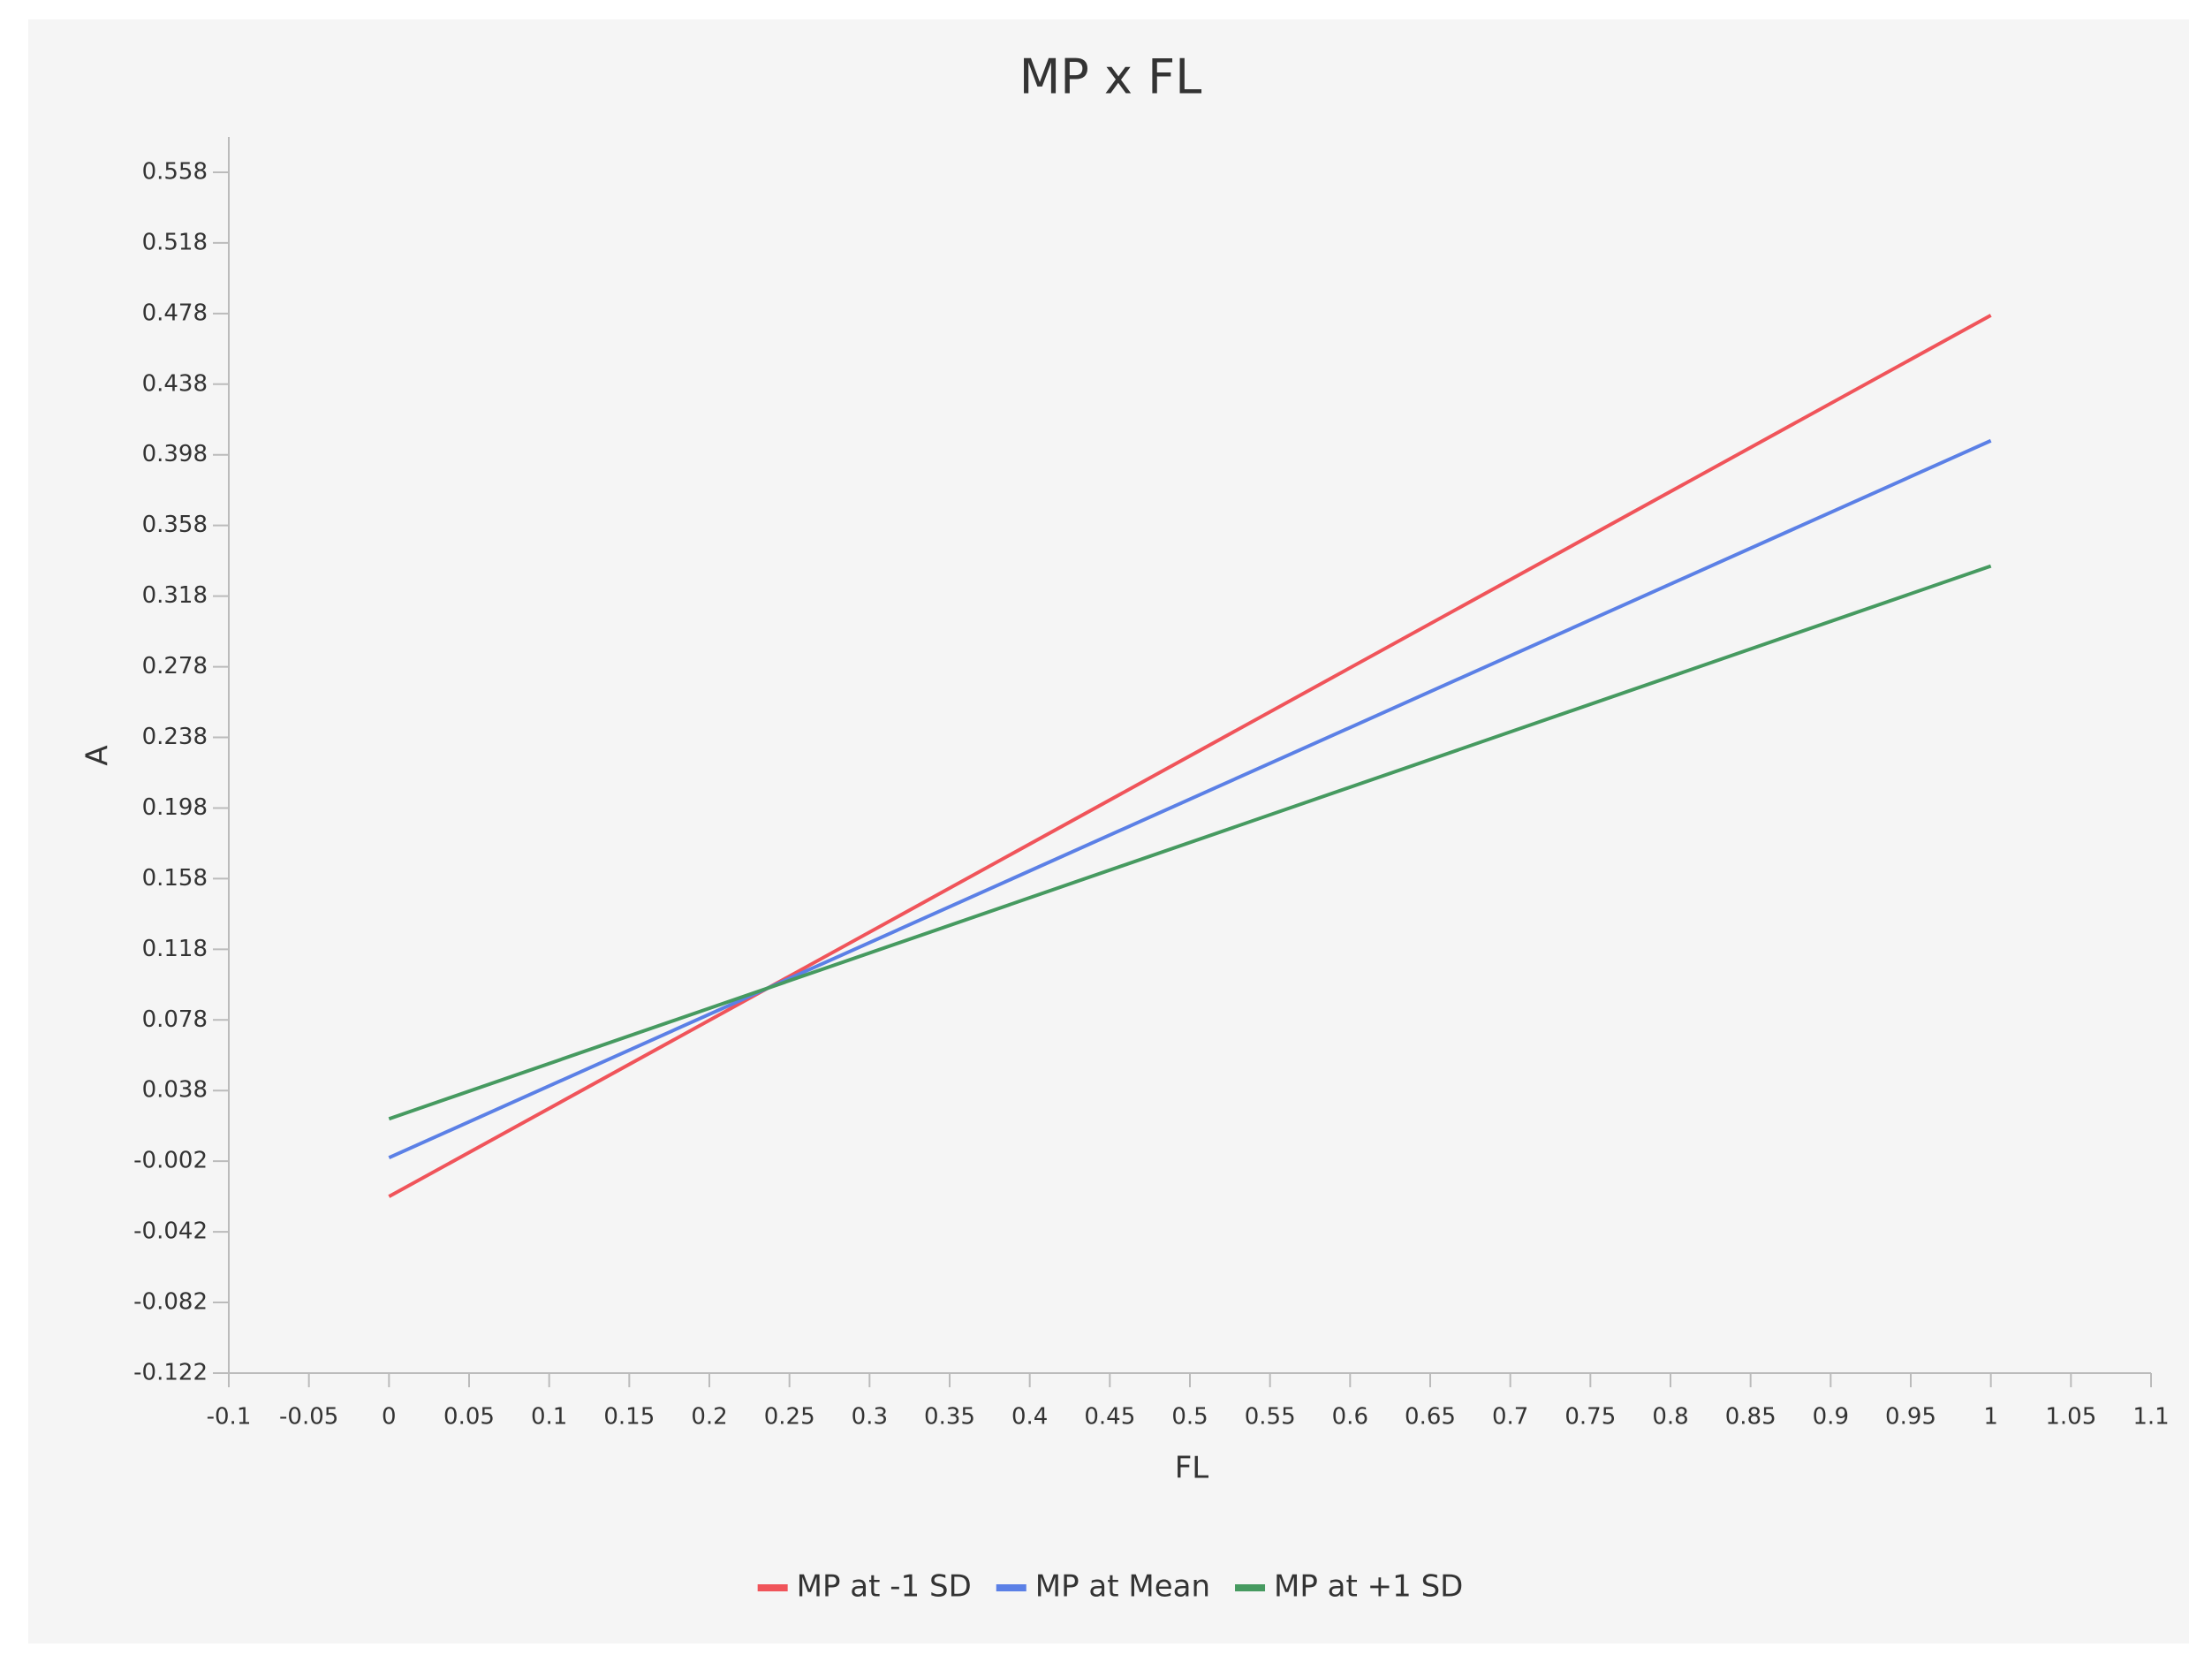  Describe the element at coordinates (175, 949) in the screenshot. I see `y-tick-label: 0.118` at that location.